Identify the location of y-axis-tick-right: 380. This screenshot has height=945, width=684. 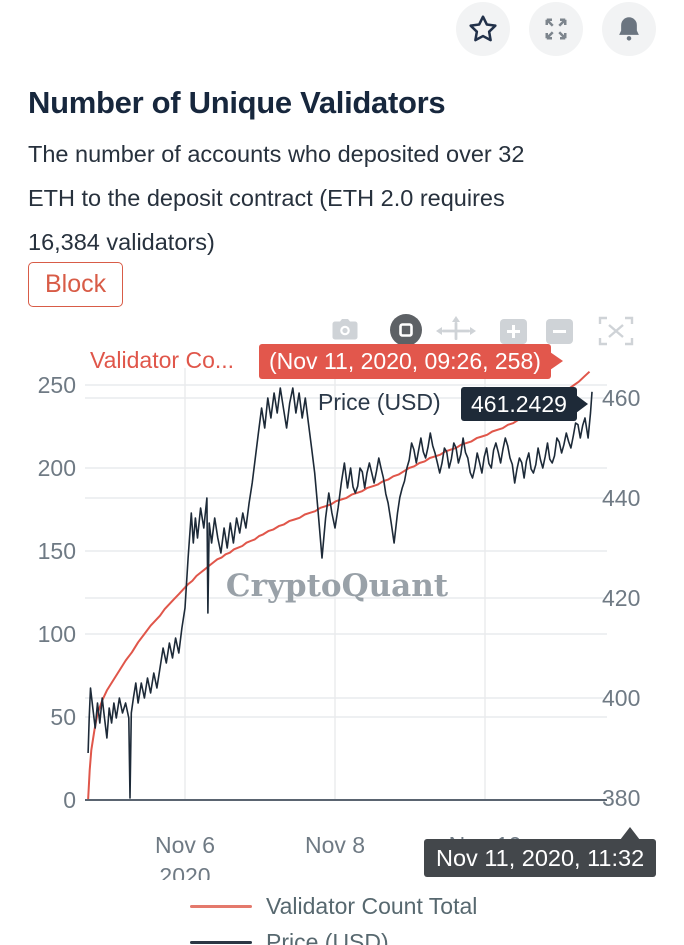
(621, 798).